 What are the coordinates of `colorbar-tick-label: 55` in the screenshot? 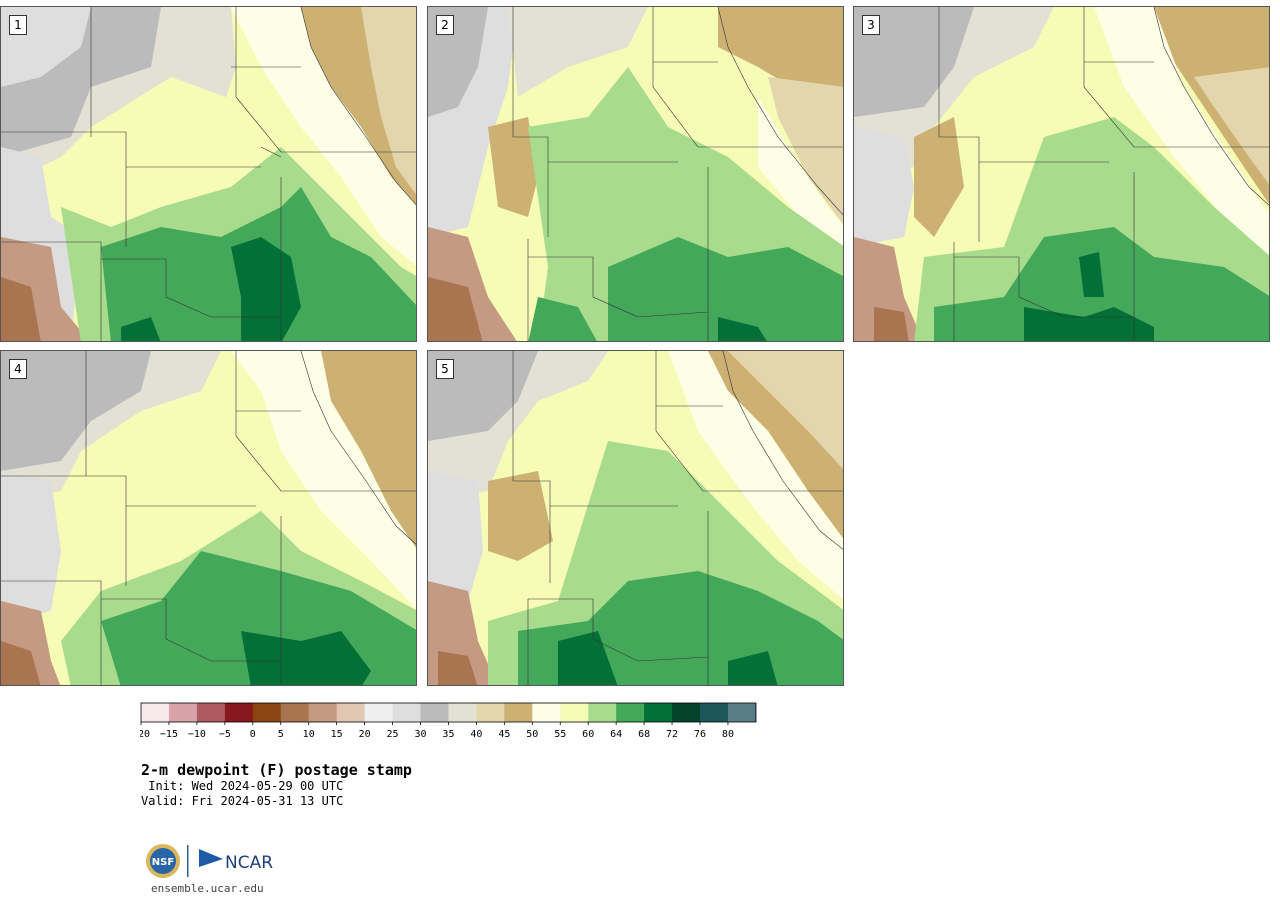 It's located at (560, 734).